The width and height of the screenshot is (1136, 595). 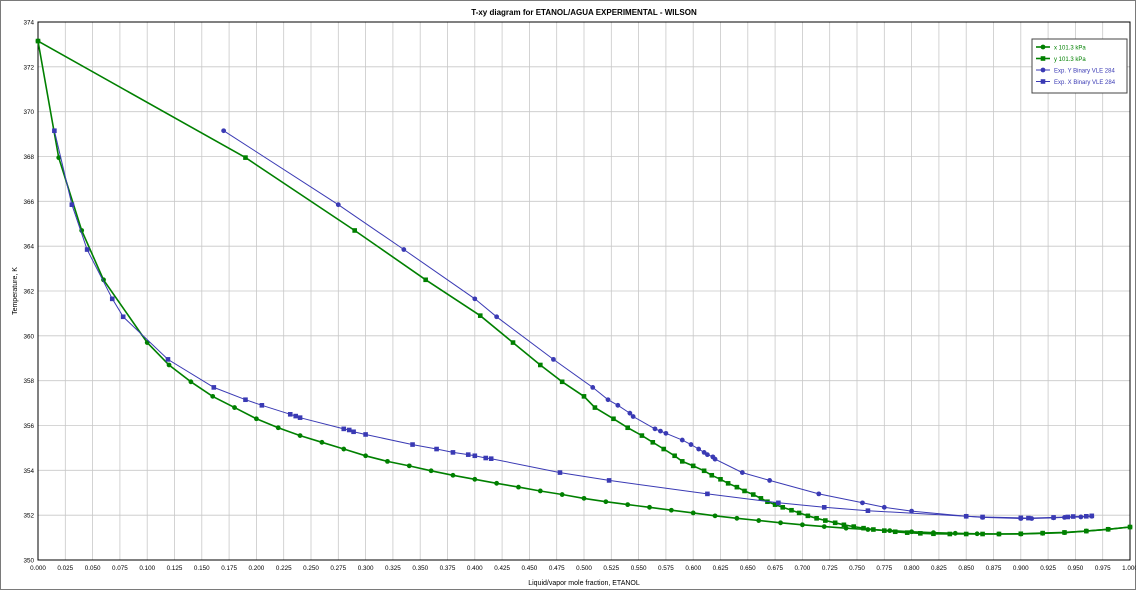 What do you see at coordinates (448, 568) in the screenshot?
I see `x-tick-label: 0.375` at bounding box center [448, 568].